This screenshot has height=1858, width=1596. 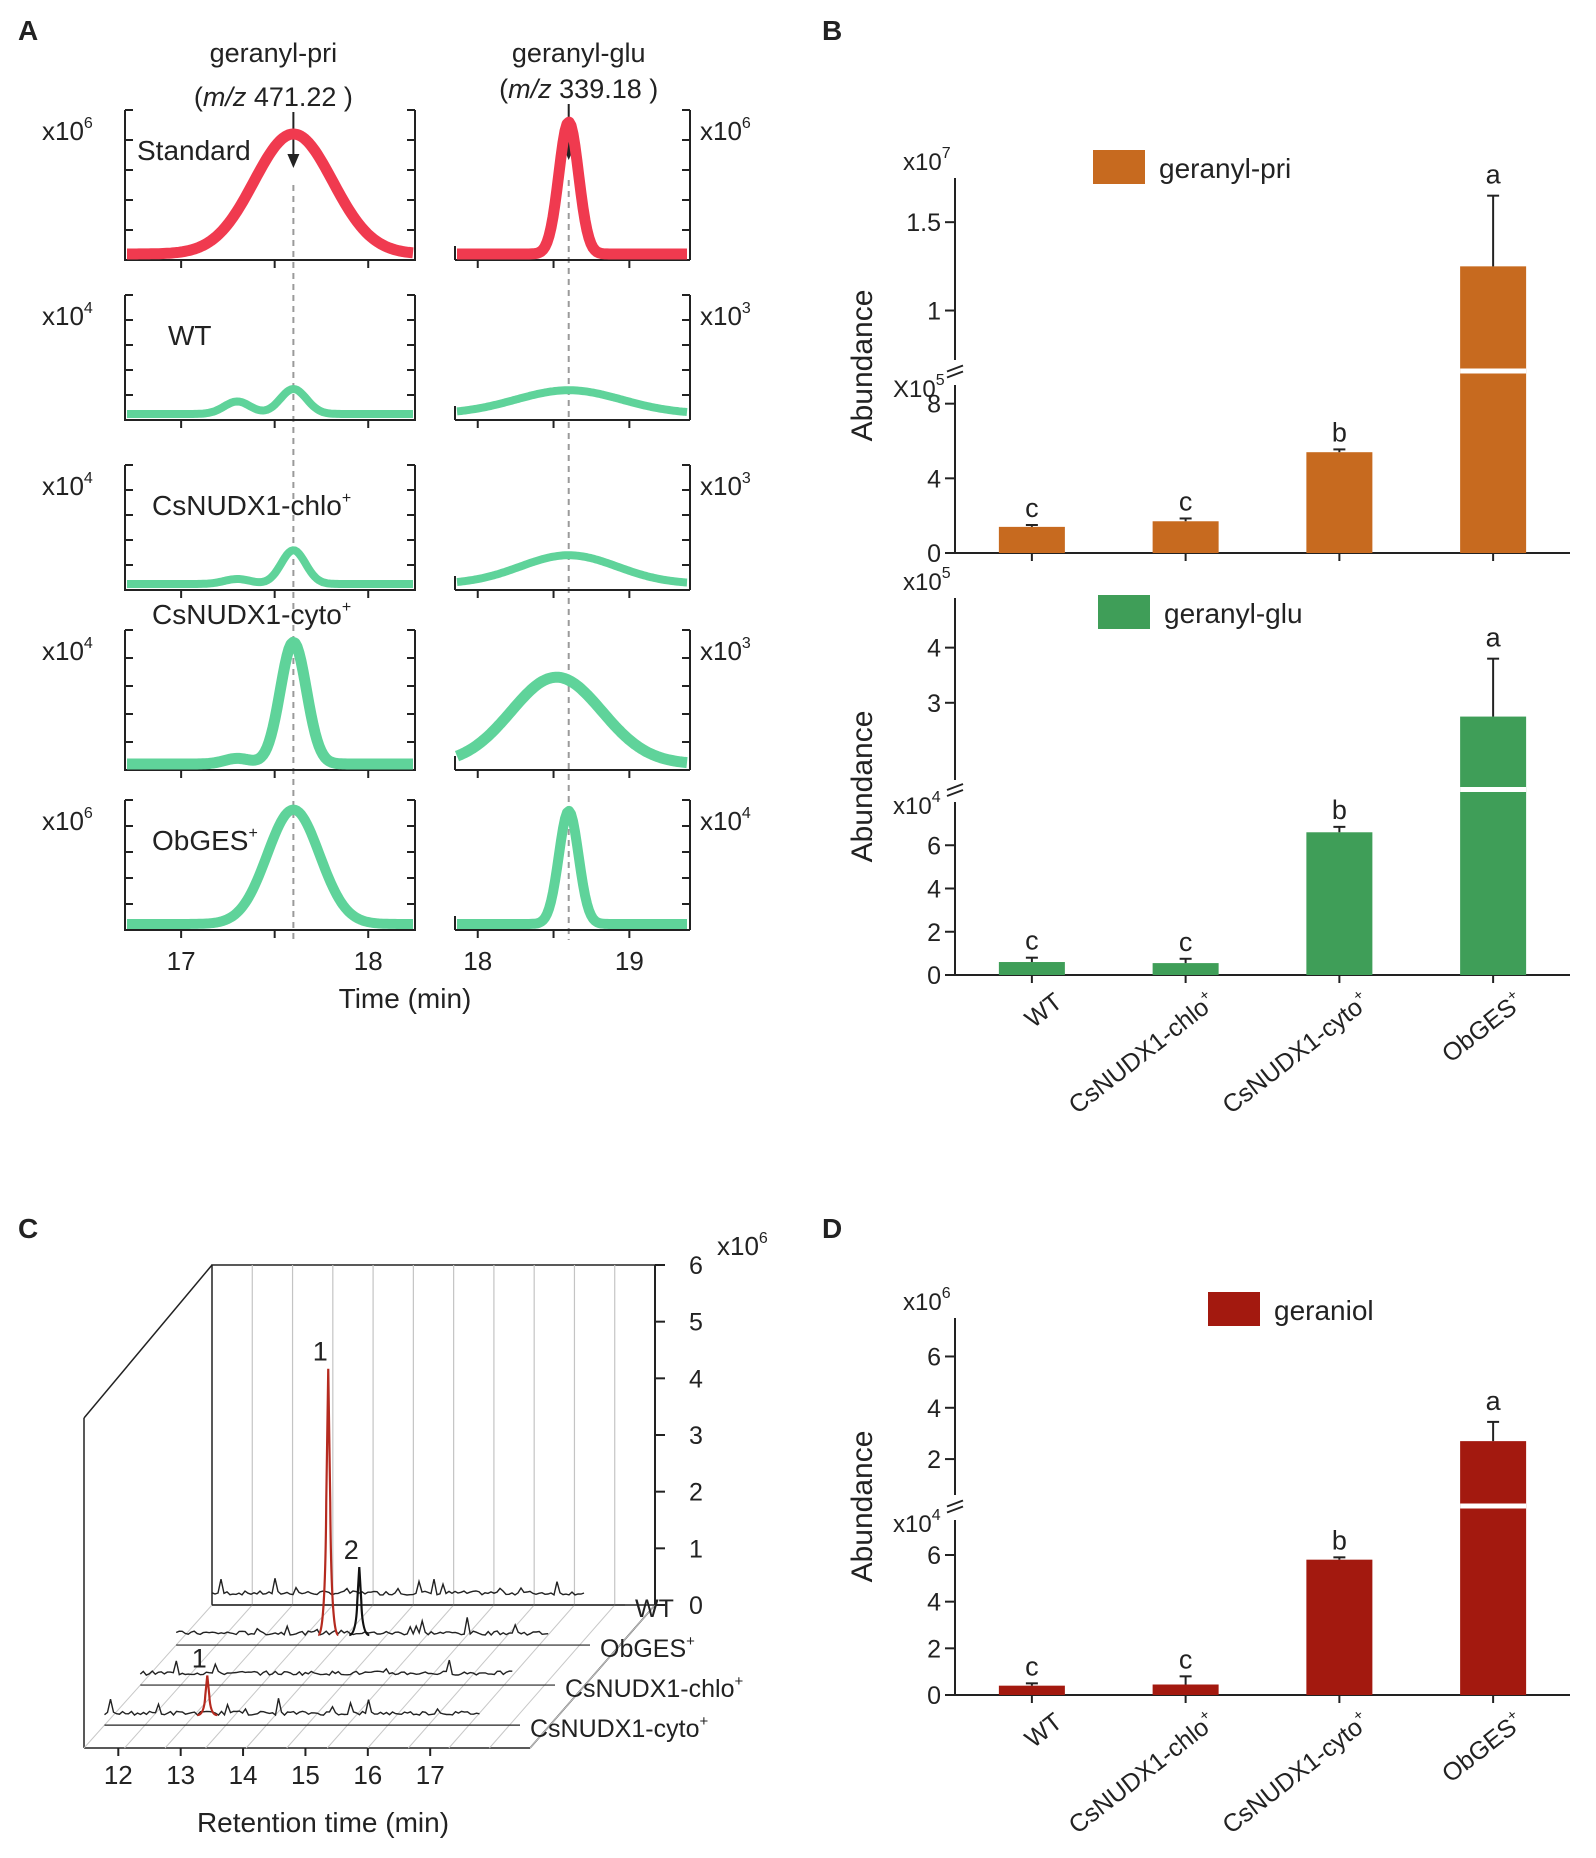 I want to click on sample-label: CsNUDX1-cyto+, so click(x=251, y=614).